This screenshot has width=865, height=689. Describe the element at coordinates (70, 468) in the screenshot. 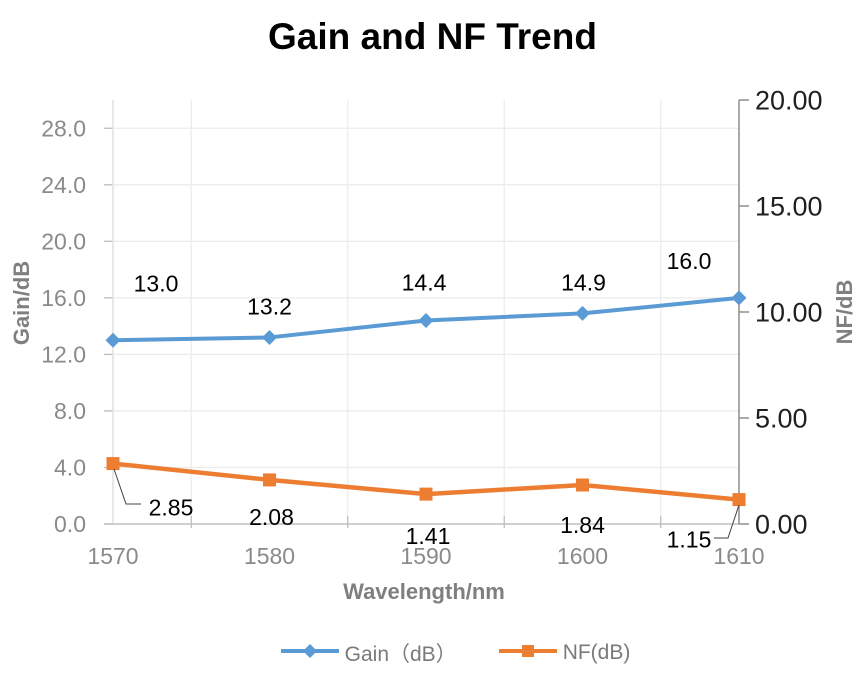

I see `y-left-tick-label: 4.0` at that location.